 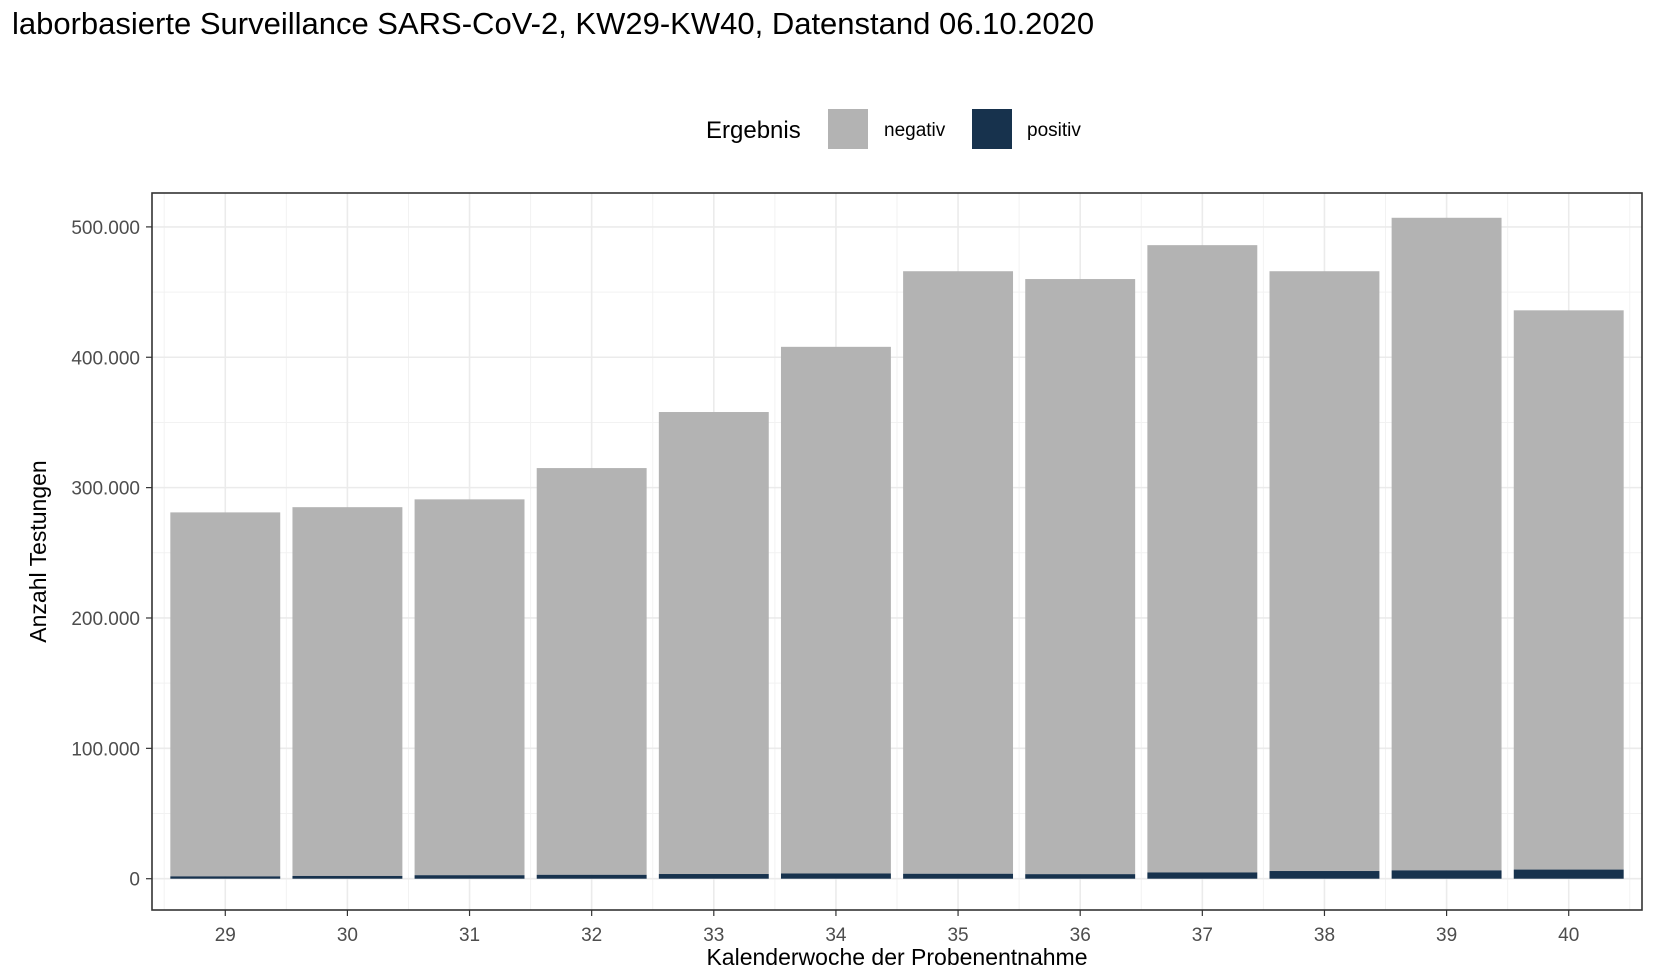 I want to click on bar-negativ-kw33, so click(x=713, y=643).